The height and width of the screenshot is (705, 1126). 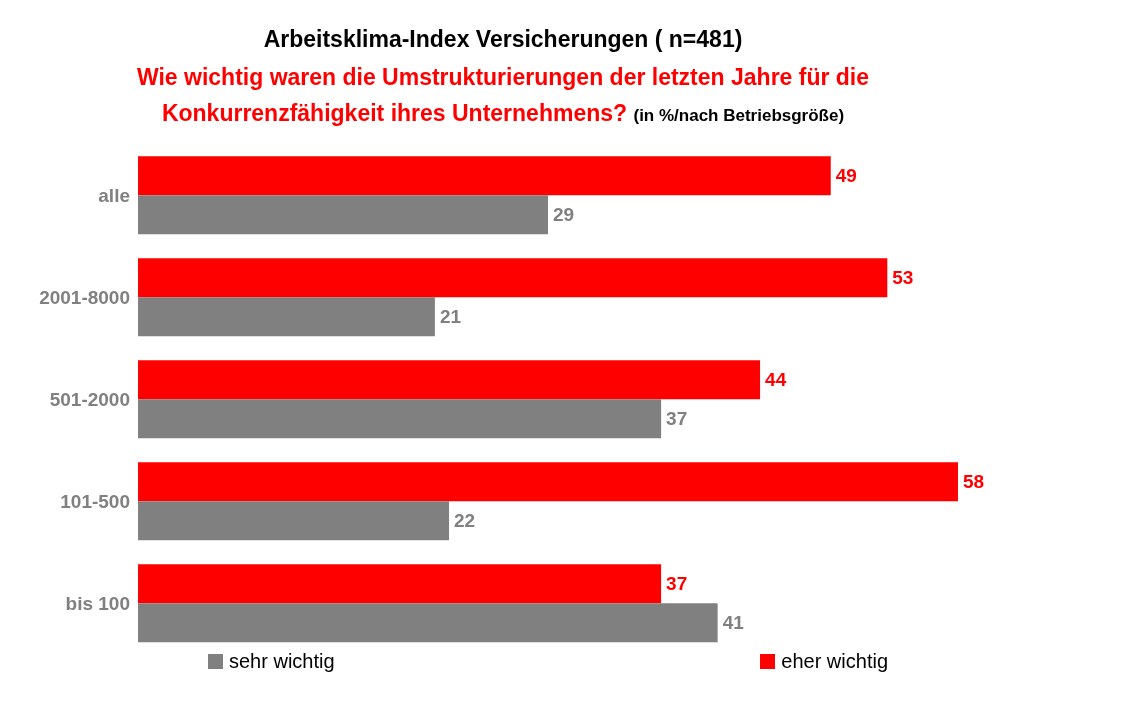 I want to click on data-label: 44, so click(x=776, y=380).